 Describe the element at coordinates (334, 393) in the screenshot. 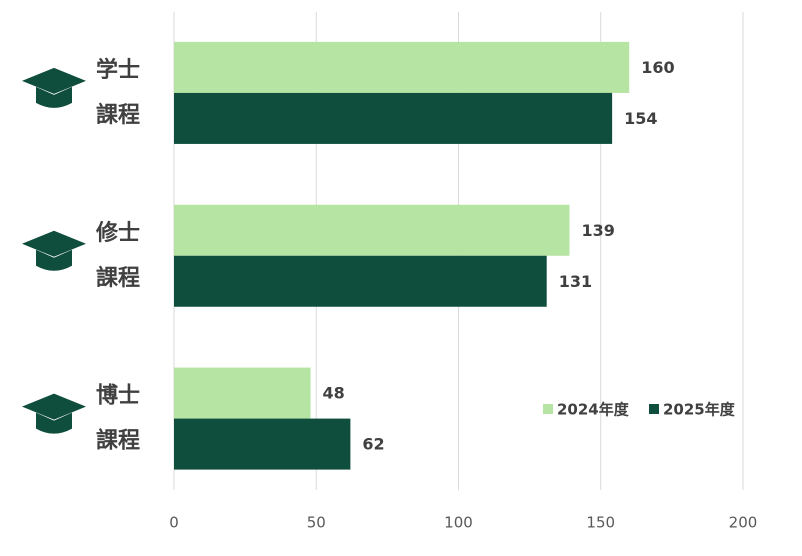

I see `value-label: 48` at that location.